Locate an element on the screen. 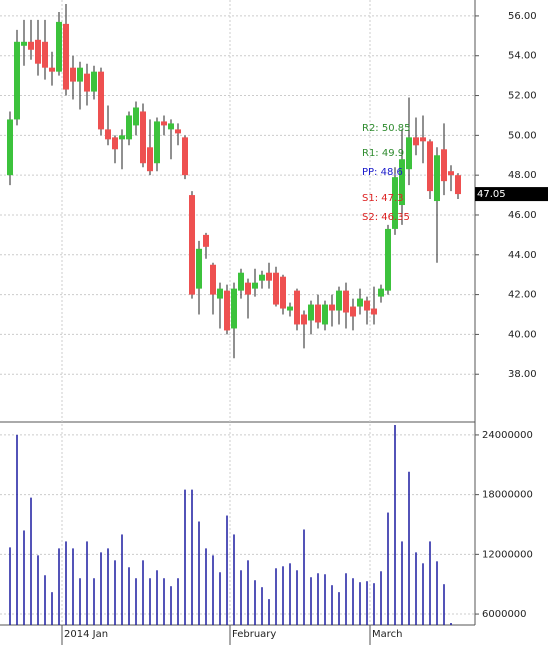  last-price-box is located at coordinates (511, 194).